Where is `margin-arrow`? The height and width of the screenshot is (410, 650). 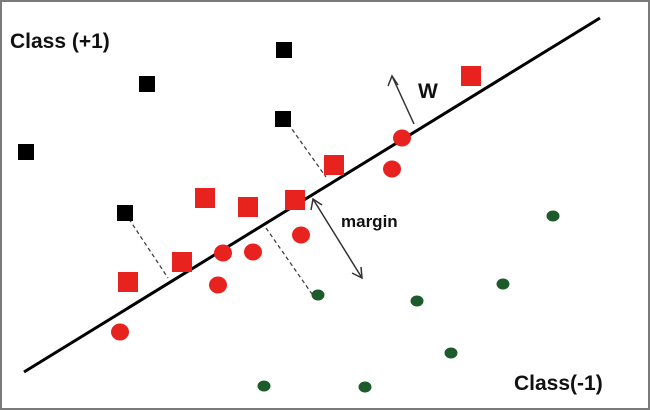 margin-arrow is located at coordinates (336, 238).